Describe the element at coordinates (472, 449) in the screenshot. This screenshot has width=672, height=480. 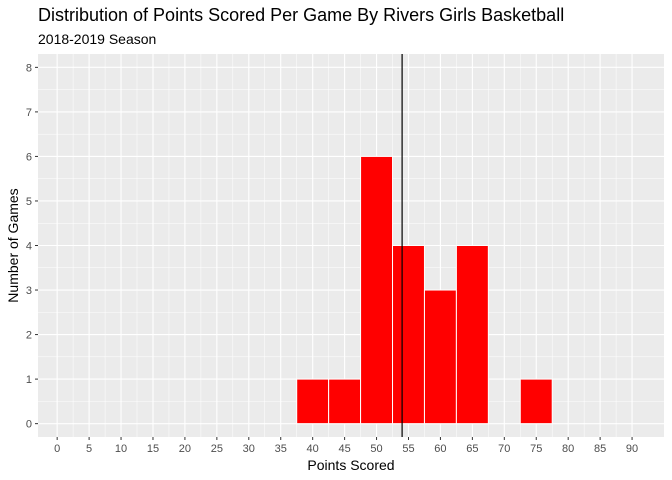
I see `x-tick-label: 65` at that location.